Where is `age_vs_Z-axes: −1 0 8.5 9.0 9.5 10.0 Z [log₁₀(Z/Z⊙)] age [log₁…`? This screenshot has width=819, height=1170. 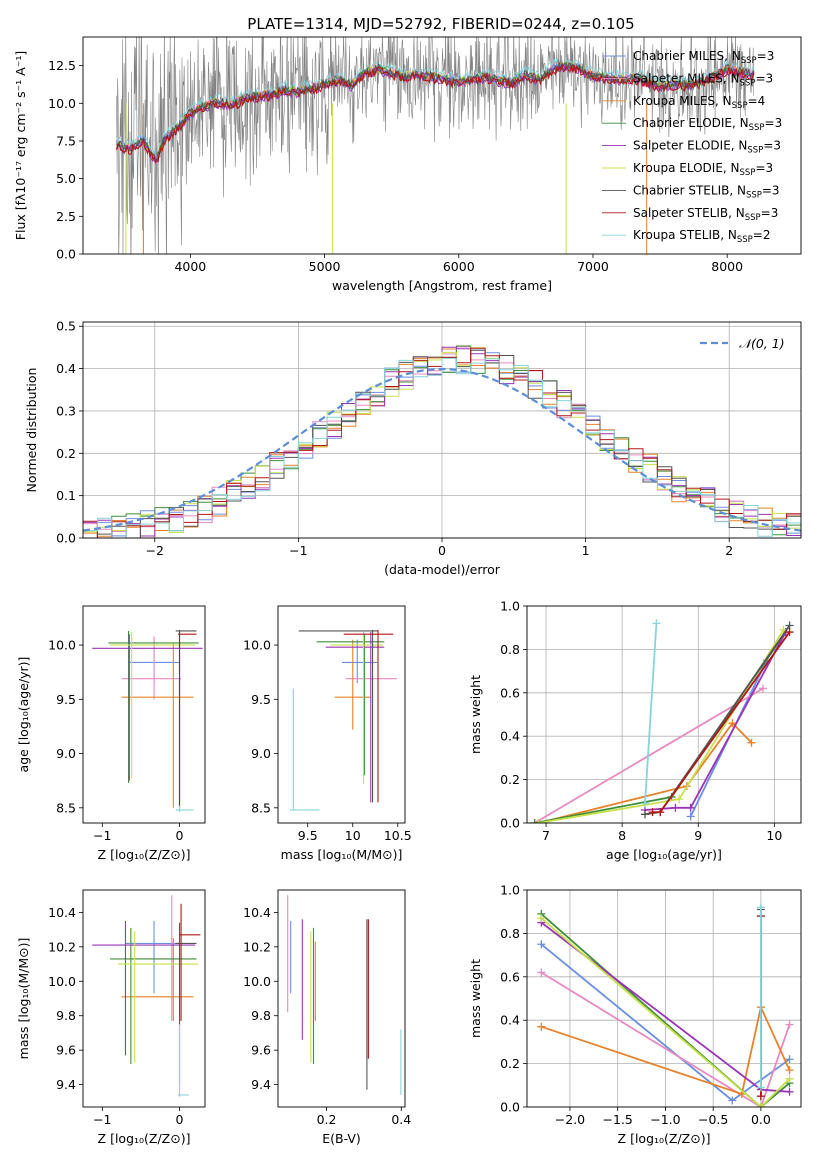 age_vs_Z-axes: −1 0 8.5 9.0 9.5 10.0 Z [log₁₀(Z/Z⊙)] age [log₁… is located at coordinates (103, 750).